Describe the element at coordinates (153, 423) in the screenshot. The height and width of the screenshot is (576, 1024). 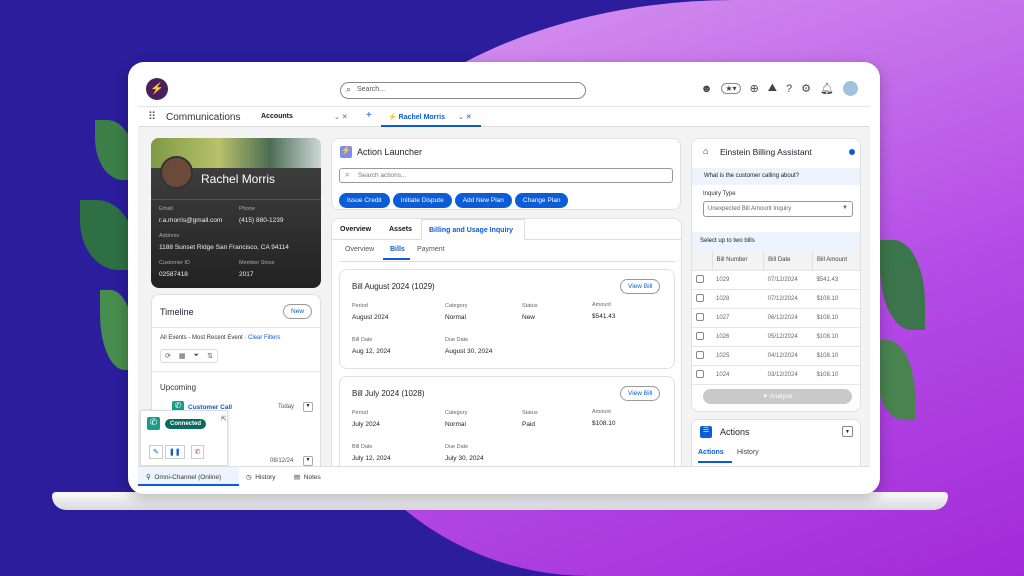
I see `phone-icon: ✆` at that location.